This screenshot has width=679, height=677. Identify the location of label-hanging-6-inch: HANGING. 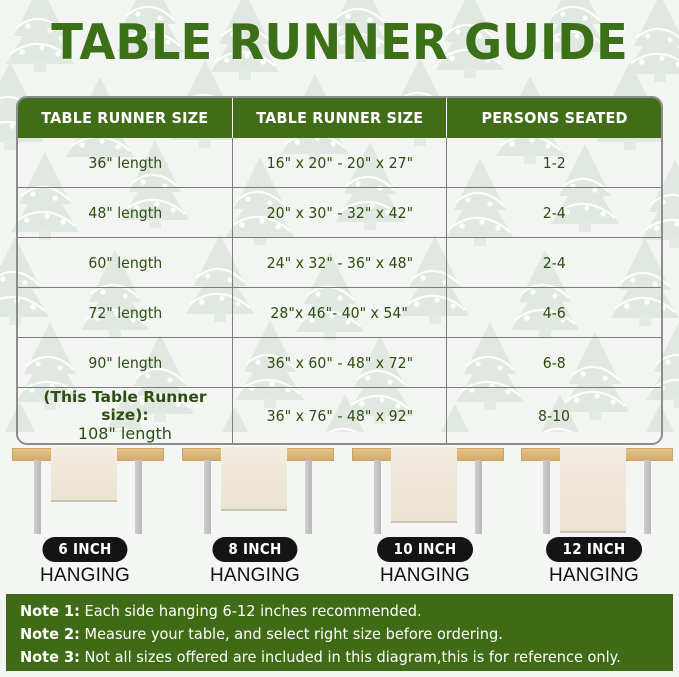
(85, 575).